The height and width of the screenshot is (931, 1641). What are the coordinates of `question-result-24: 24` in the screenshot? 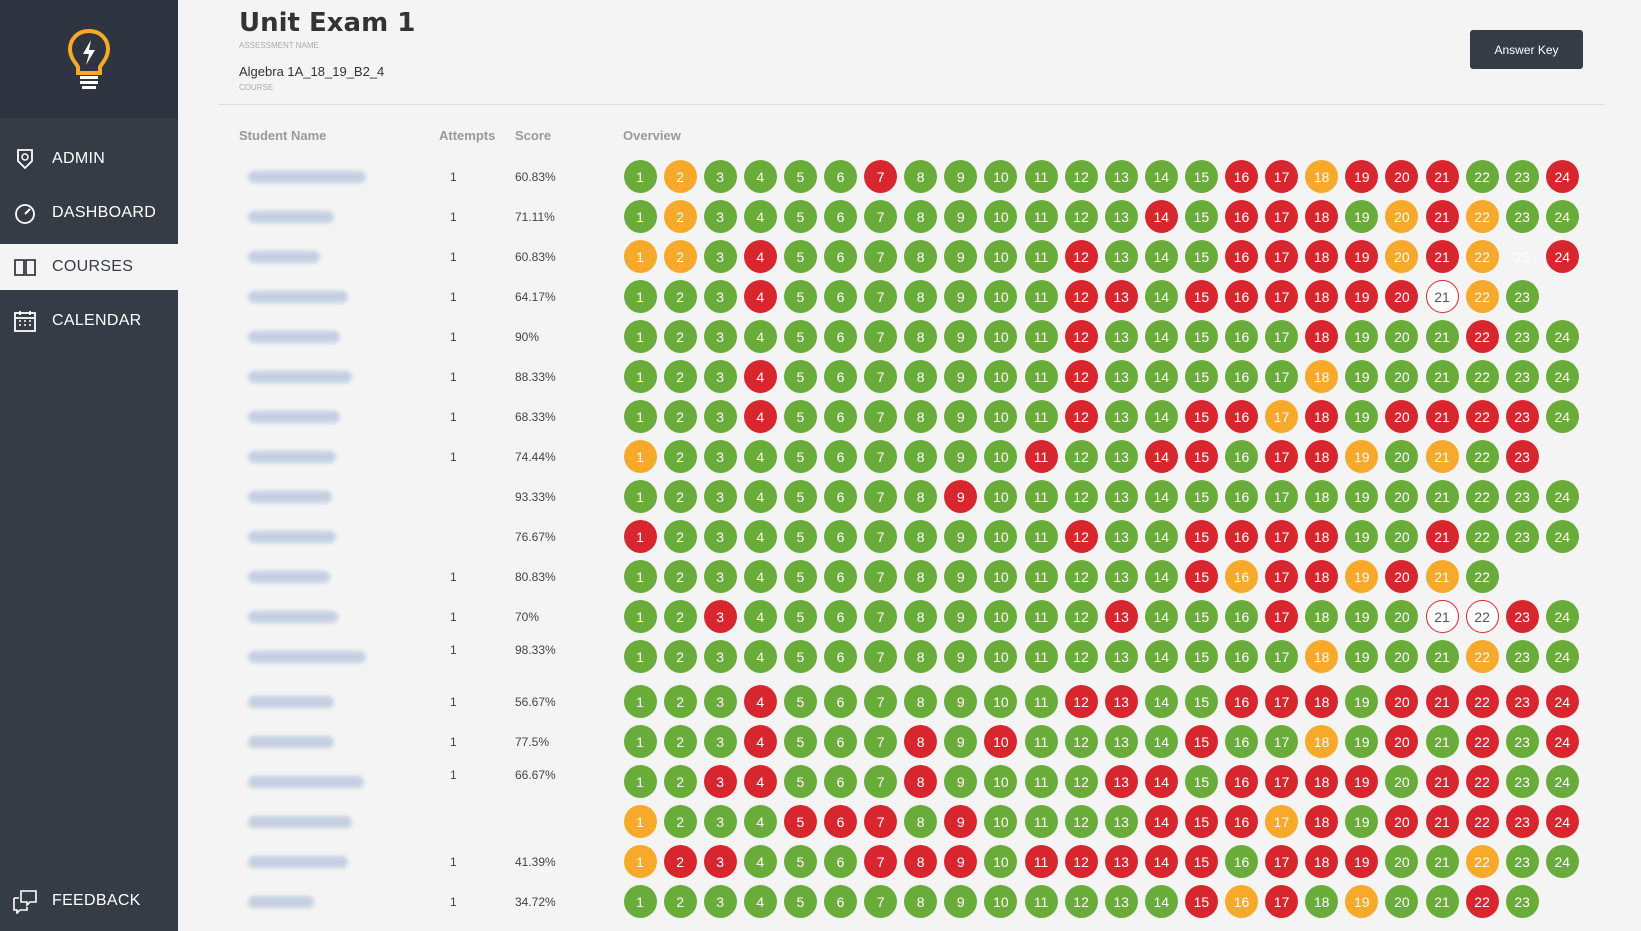 It's located at (1562, 416).